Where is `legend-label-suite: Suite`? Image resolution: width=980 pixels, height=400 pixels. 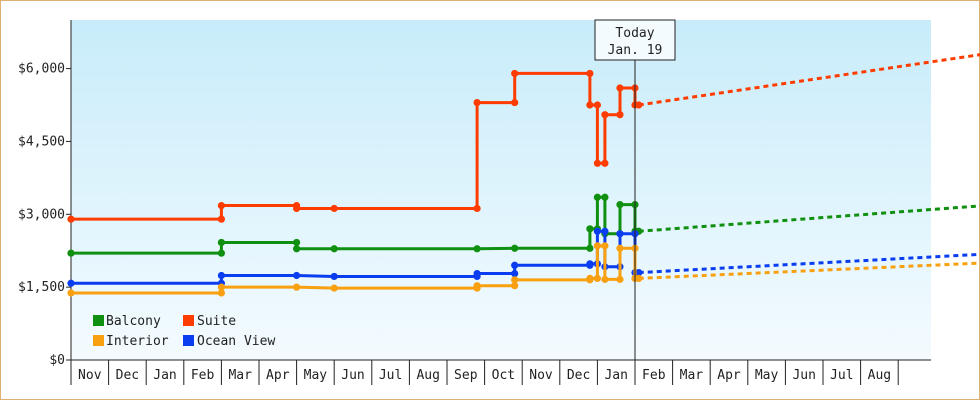
legend-label-suite: Suite is located at coordinates (216, 321).